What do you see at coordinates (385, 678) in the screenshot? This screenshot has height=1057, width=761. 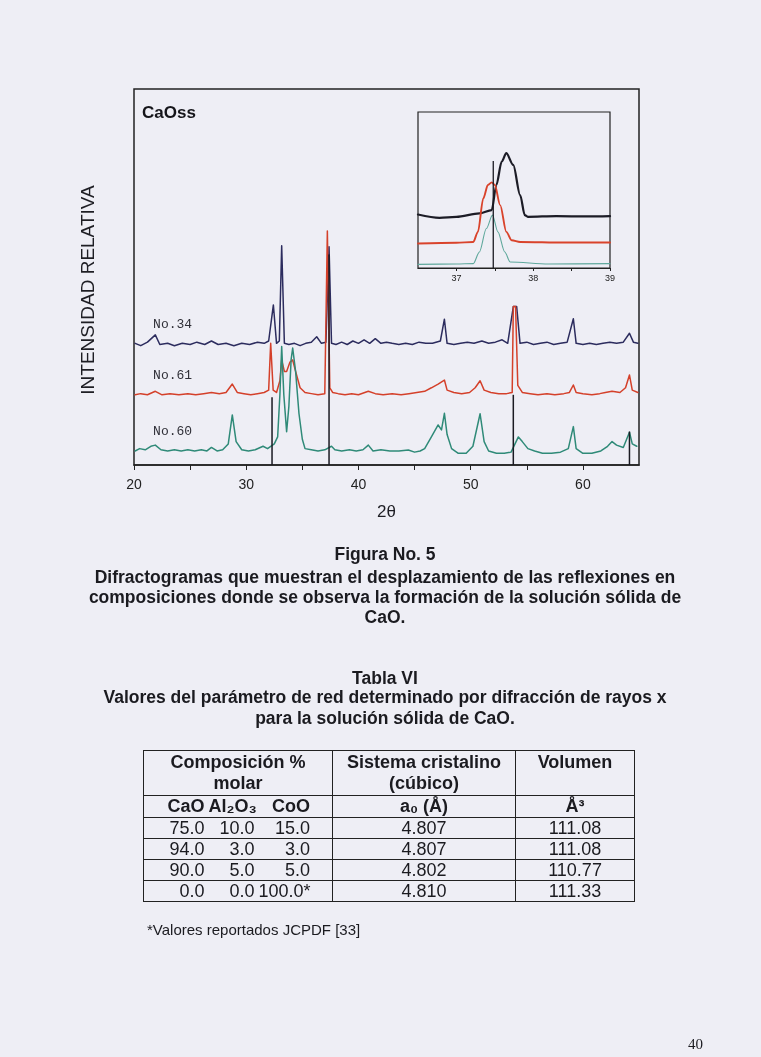 I see `text: Tabla VI` at bounding box center [385, 678].